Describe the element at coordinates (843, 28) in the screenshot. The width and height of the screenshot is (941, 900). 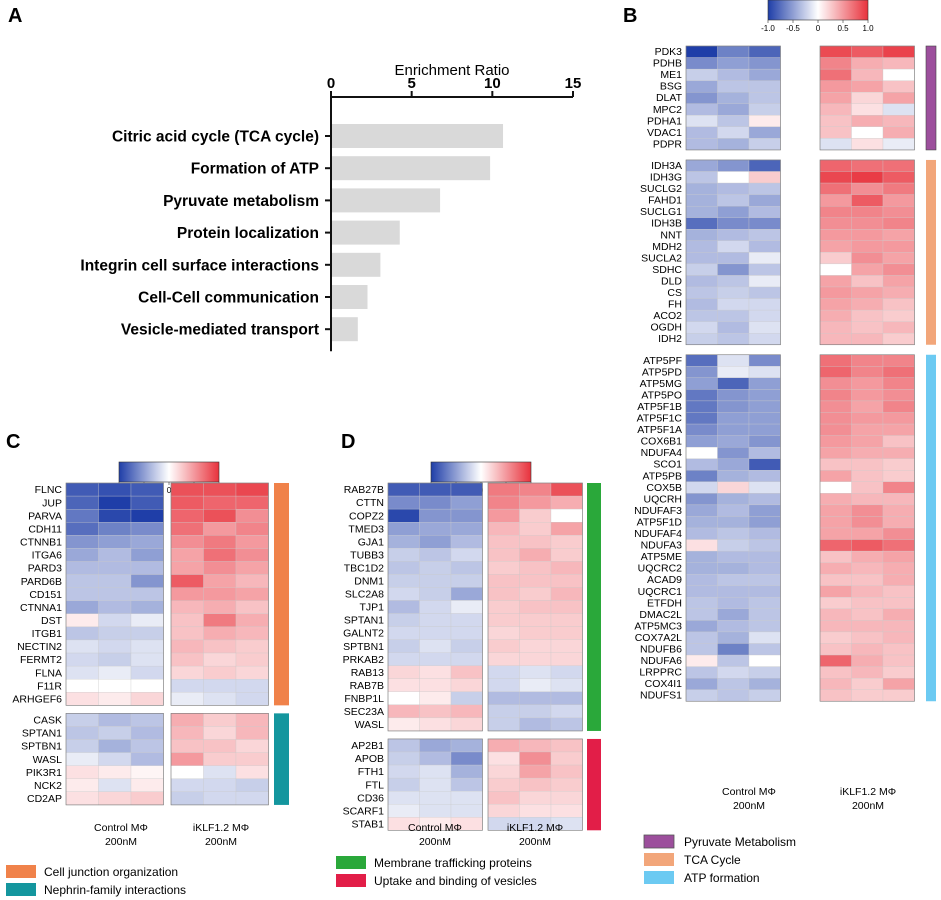
I see `colorbar-tick-label: 0.5` at that location.